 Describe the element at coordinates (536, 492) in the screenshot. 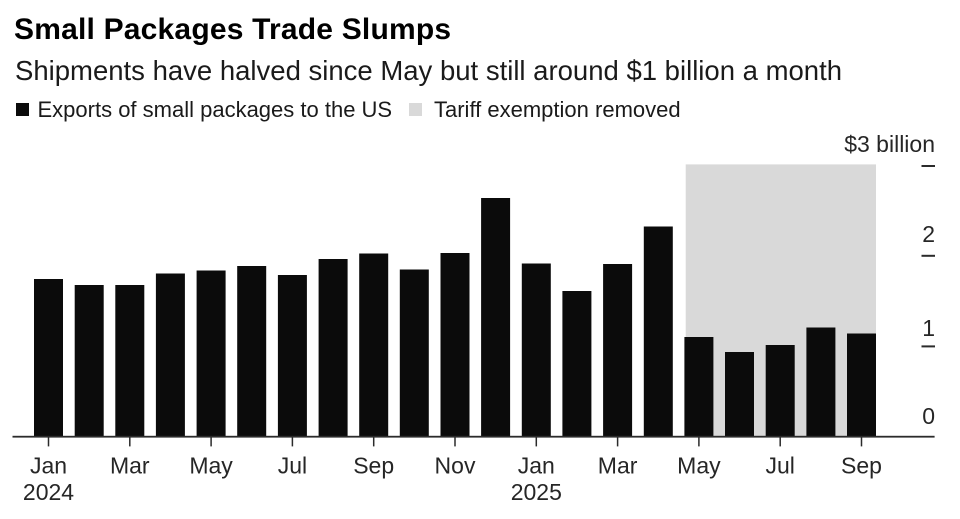

I see `svg-text: 2025` at that location.